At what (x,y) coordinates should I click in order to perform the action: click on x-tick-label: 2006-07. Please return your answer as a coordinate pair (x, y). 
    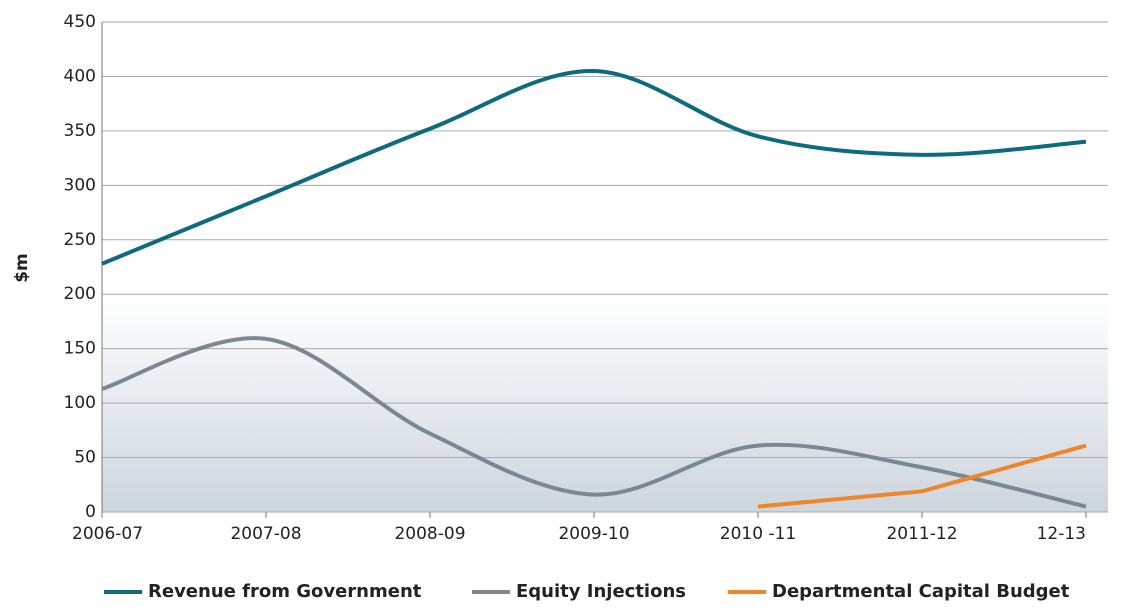
    Looking at the image, I should click on (107, 534).